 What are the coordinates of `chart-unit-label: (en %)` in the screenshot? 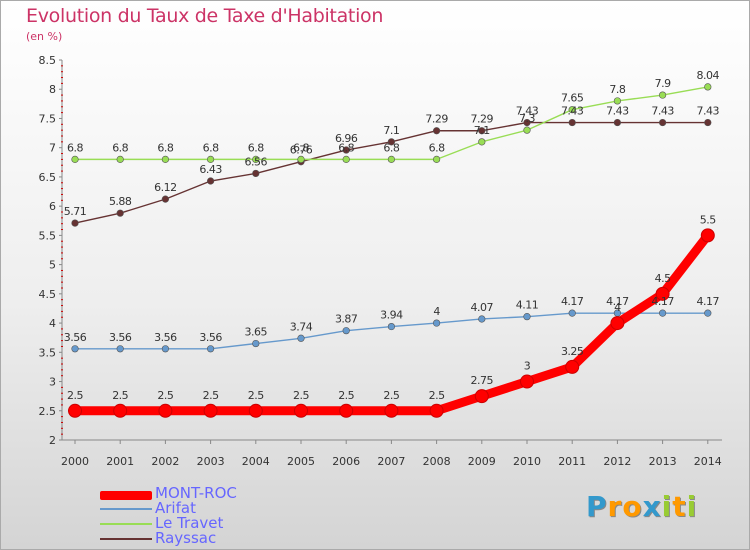 It's located at (44, 36).